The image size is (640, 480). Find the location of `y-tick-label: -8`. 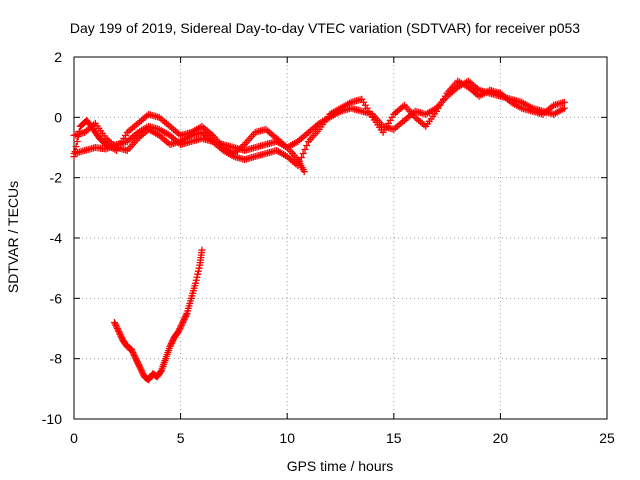

y-tick-label: -8 is located at coordinates (56, 359).